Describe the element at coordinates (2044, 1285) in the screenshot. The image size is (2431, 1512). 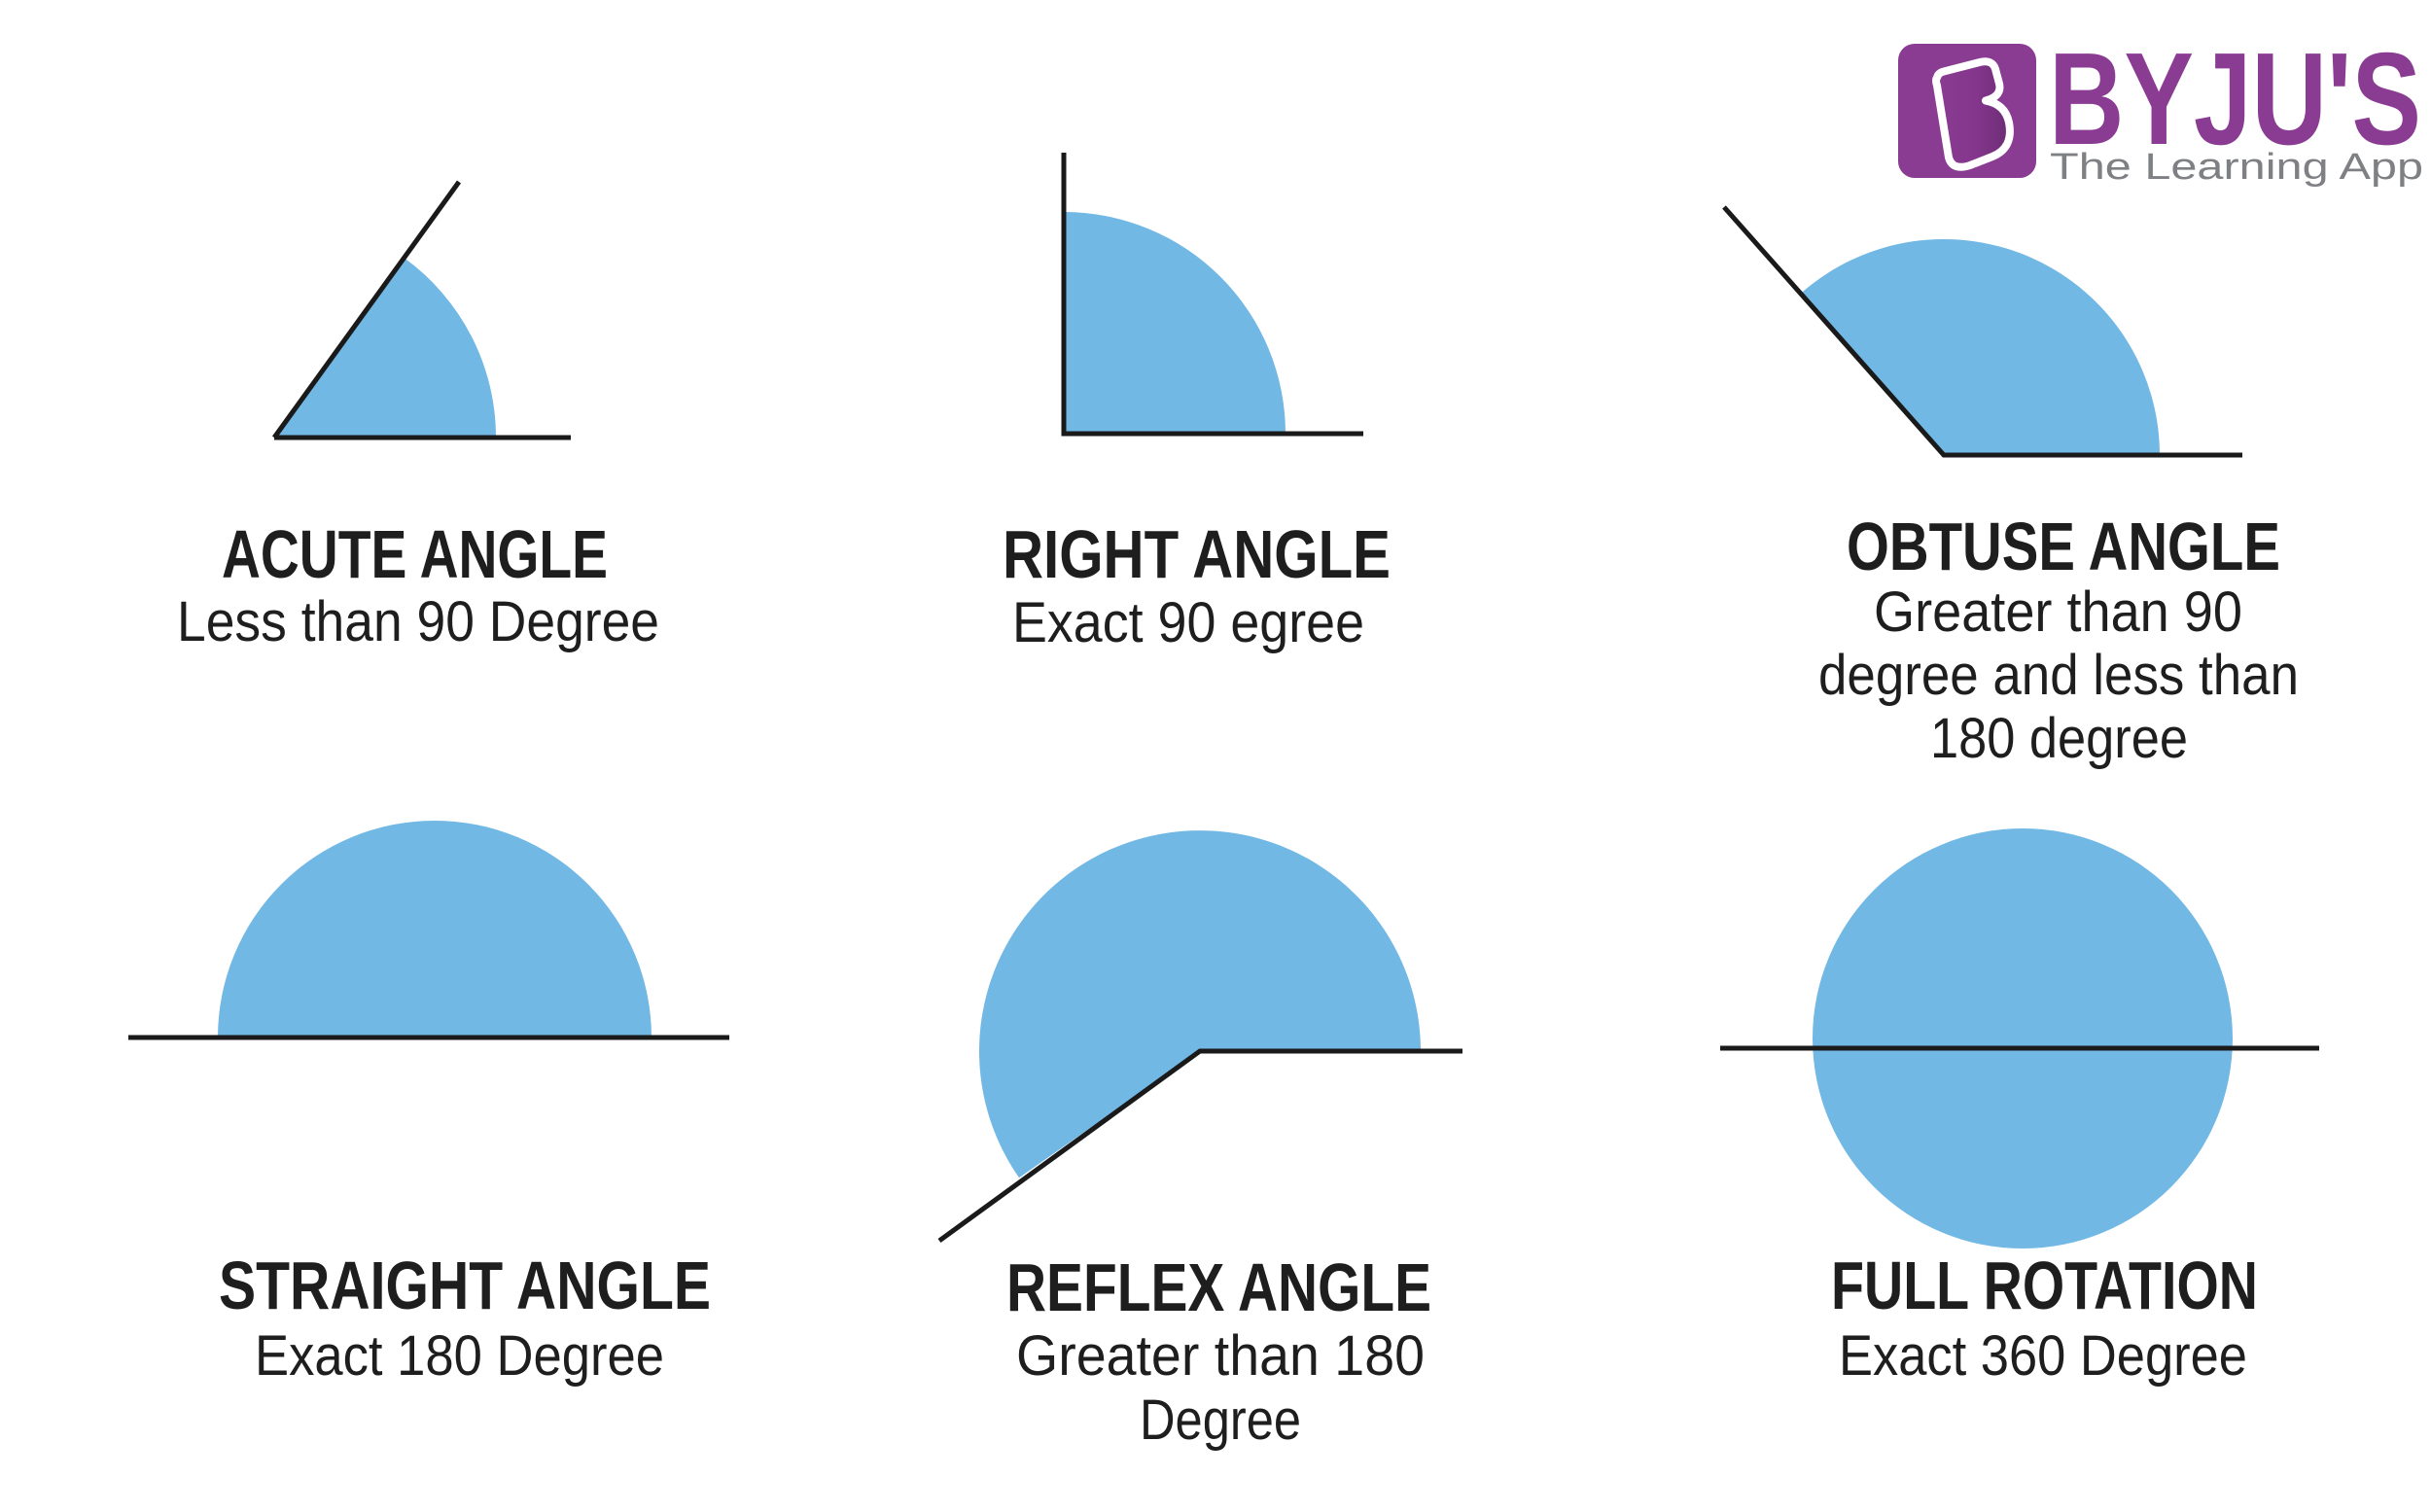
I see `svg-text: FULL ROTATION` at that location.